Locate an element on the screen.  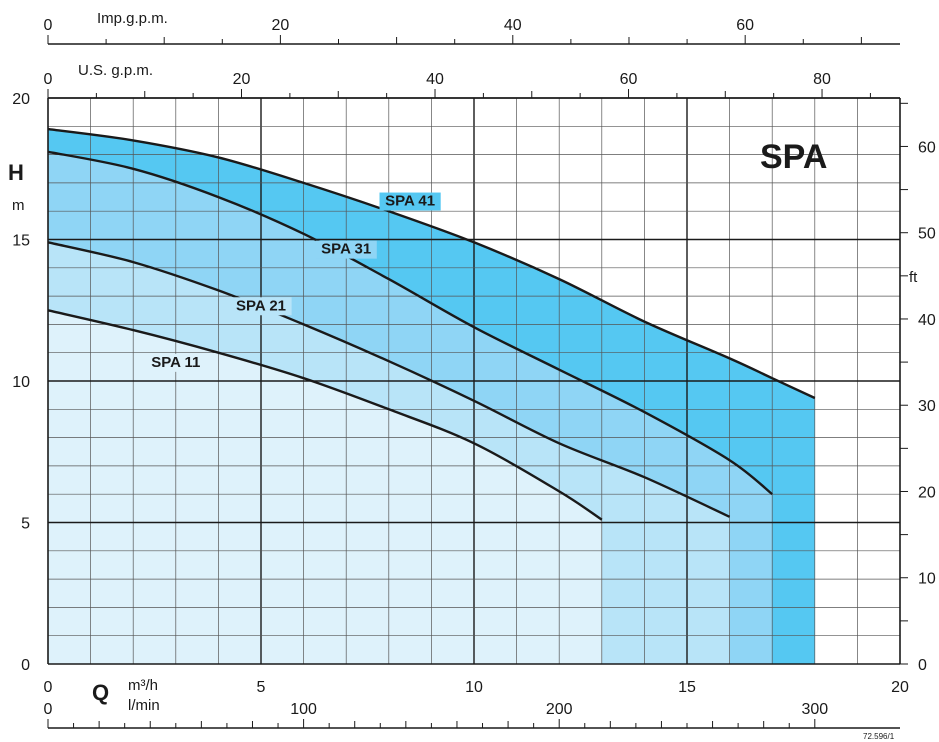
x-tick-label: 20 is located at coordinates (900, 687).